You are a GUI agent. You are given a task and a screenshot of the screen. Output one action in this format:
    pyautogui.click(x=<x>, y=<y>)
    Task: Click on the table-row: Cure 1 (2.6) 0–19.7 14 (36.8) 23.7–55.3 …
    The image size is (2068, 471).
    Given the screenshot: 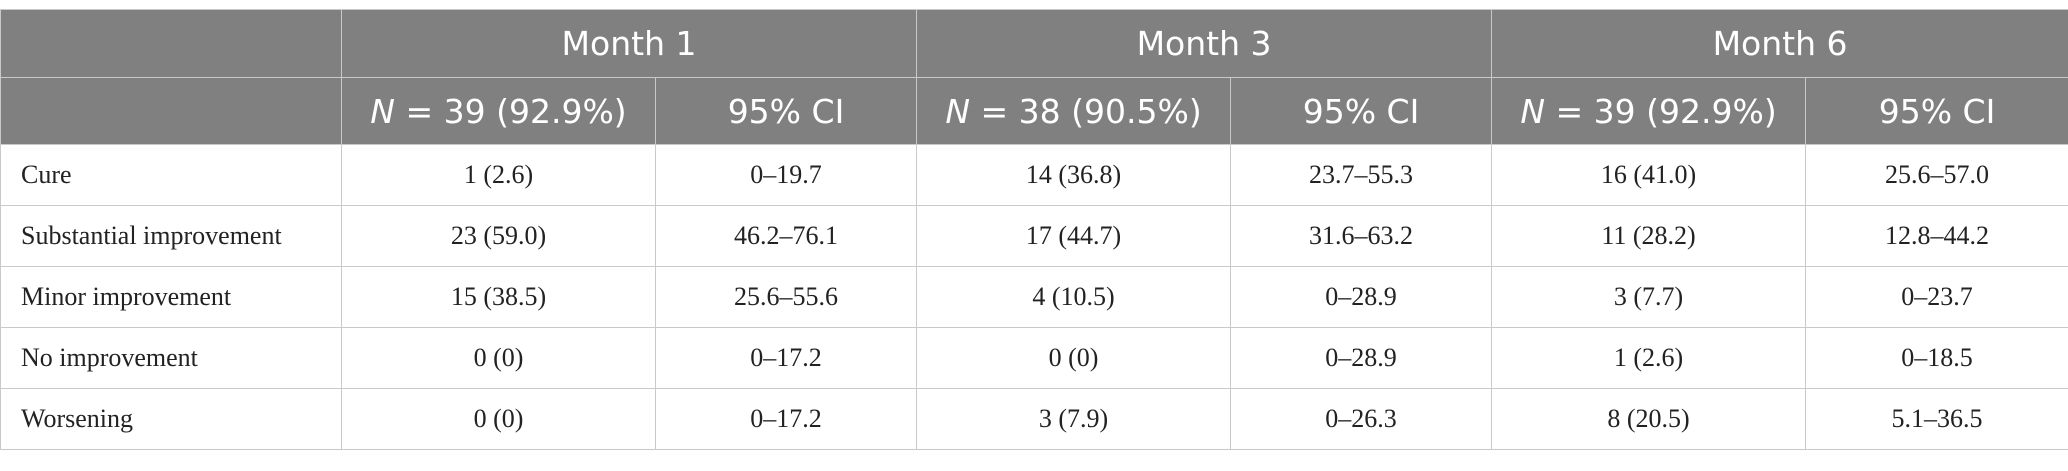 What is the action you would take?
    pyautogui.click(x=1034, y=175)
    